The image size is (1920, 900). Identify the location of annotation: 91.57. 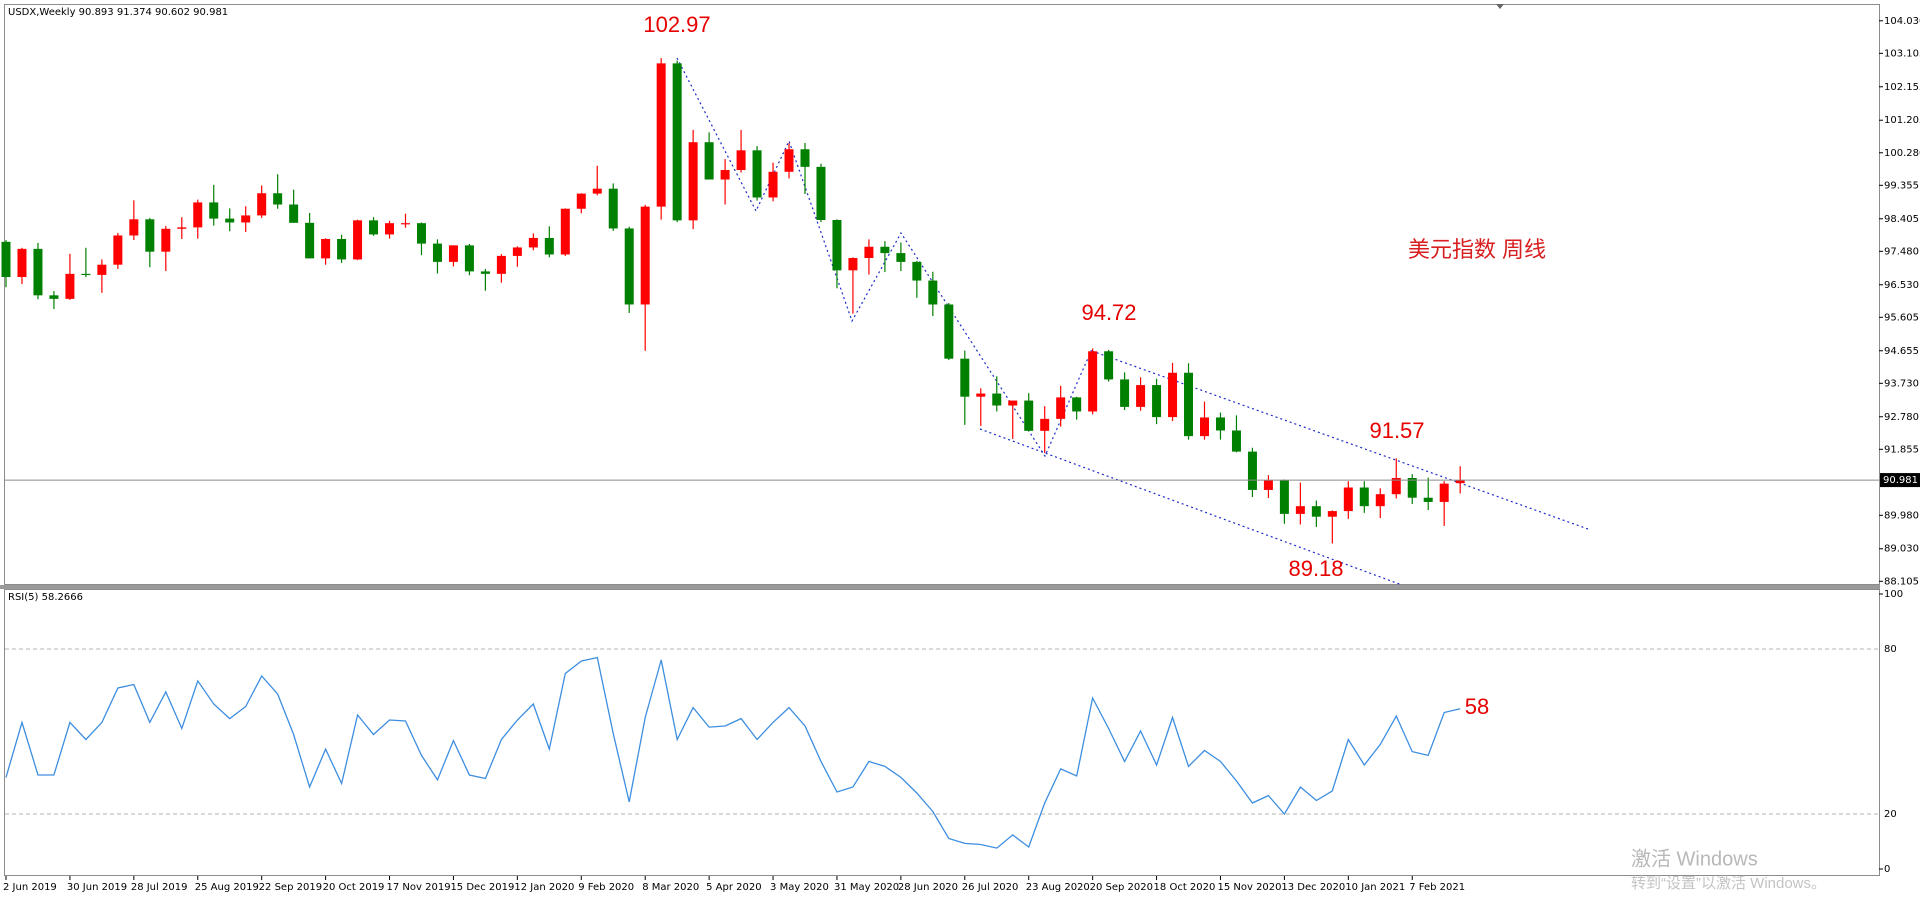
(1396, 430).